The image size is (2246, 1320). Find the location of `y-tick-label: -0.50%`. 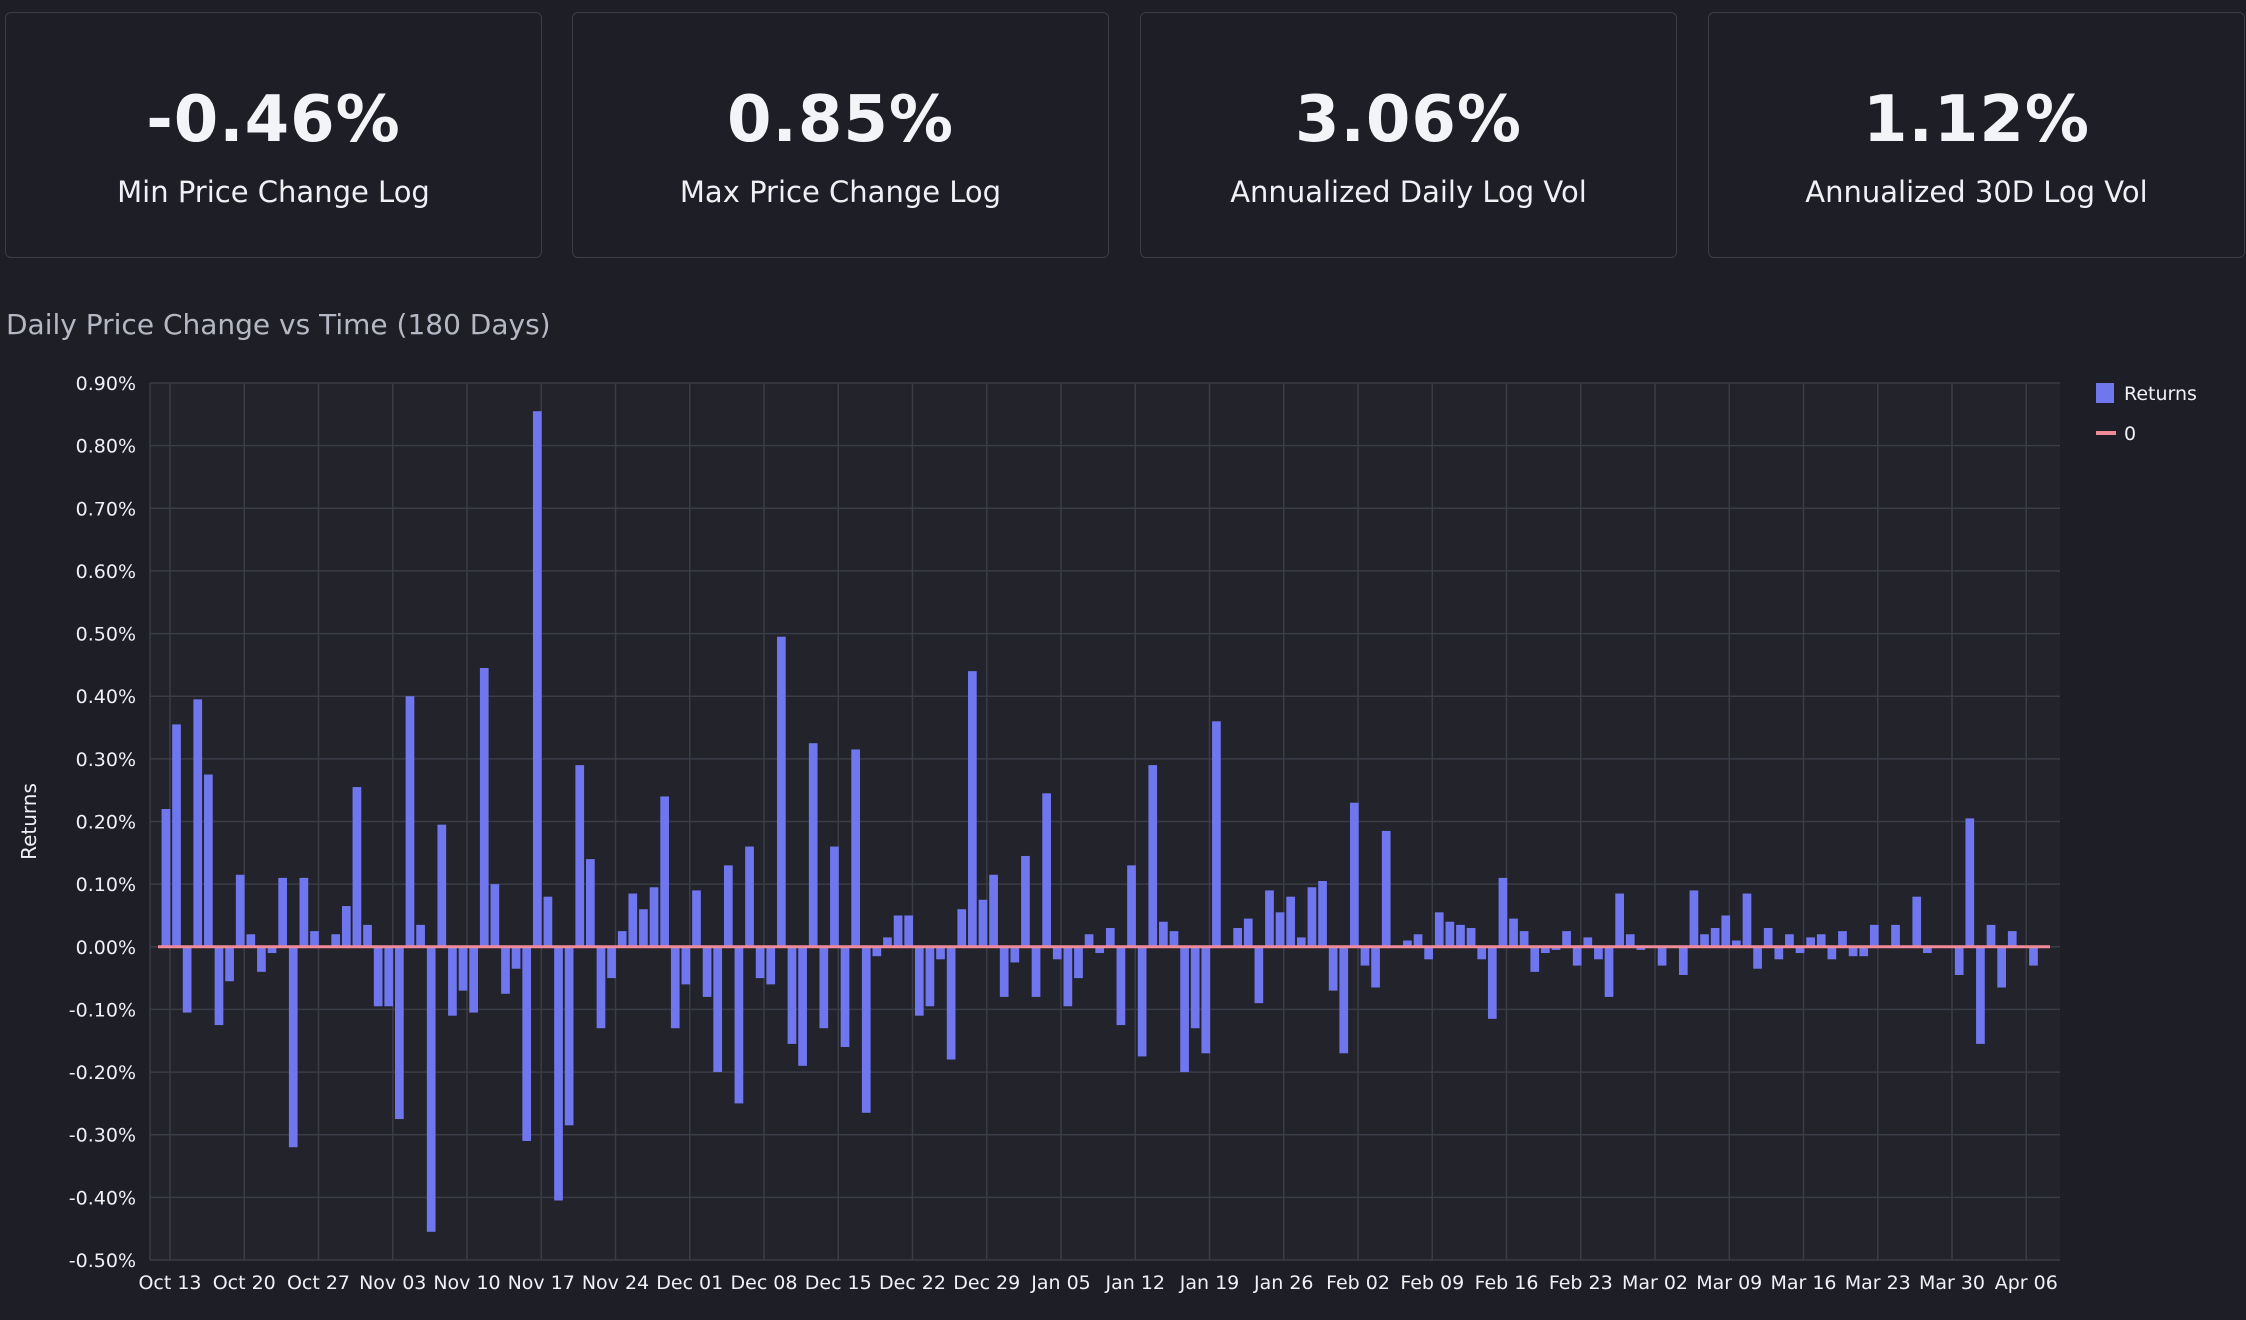

y-tick-label: -0.50% is located at coordinates (102, 1261).